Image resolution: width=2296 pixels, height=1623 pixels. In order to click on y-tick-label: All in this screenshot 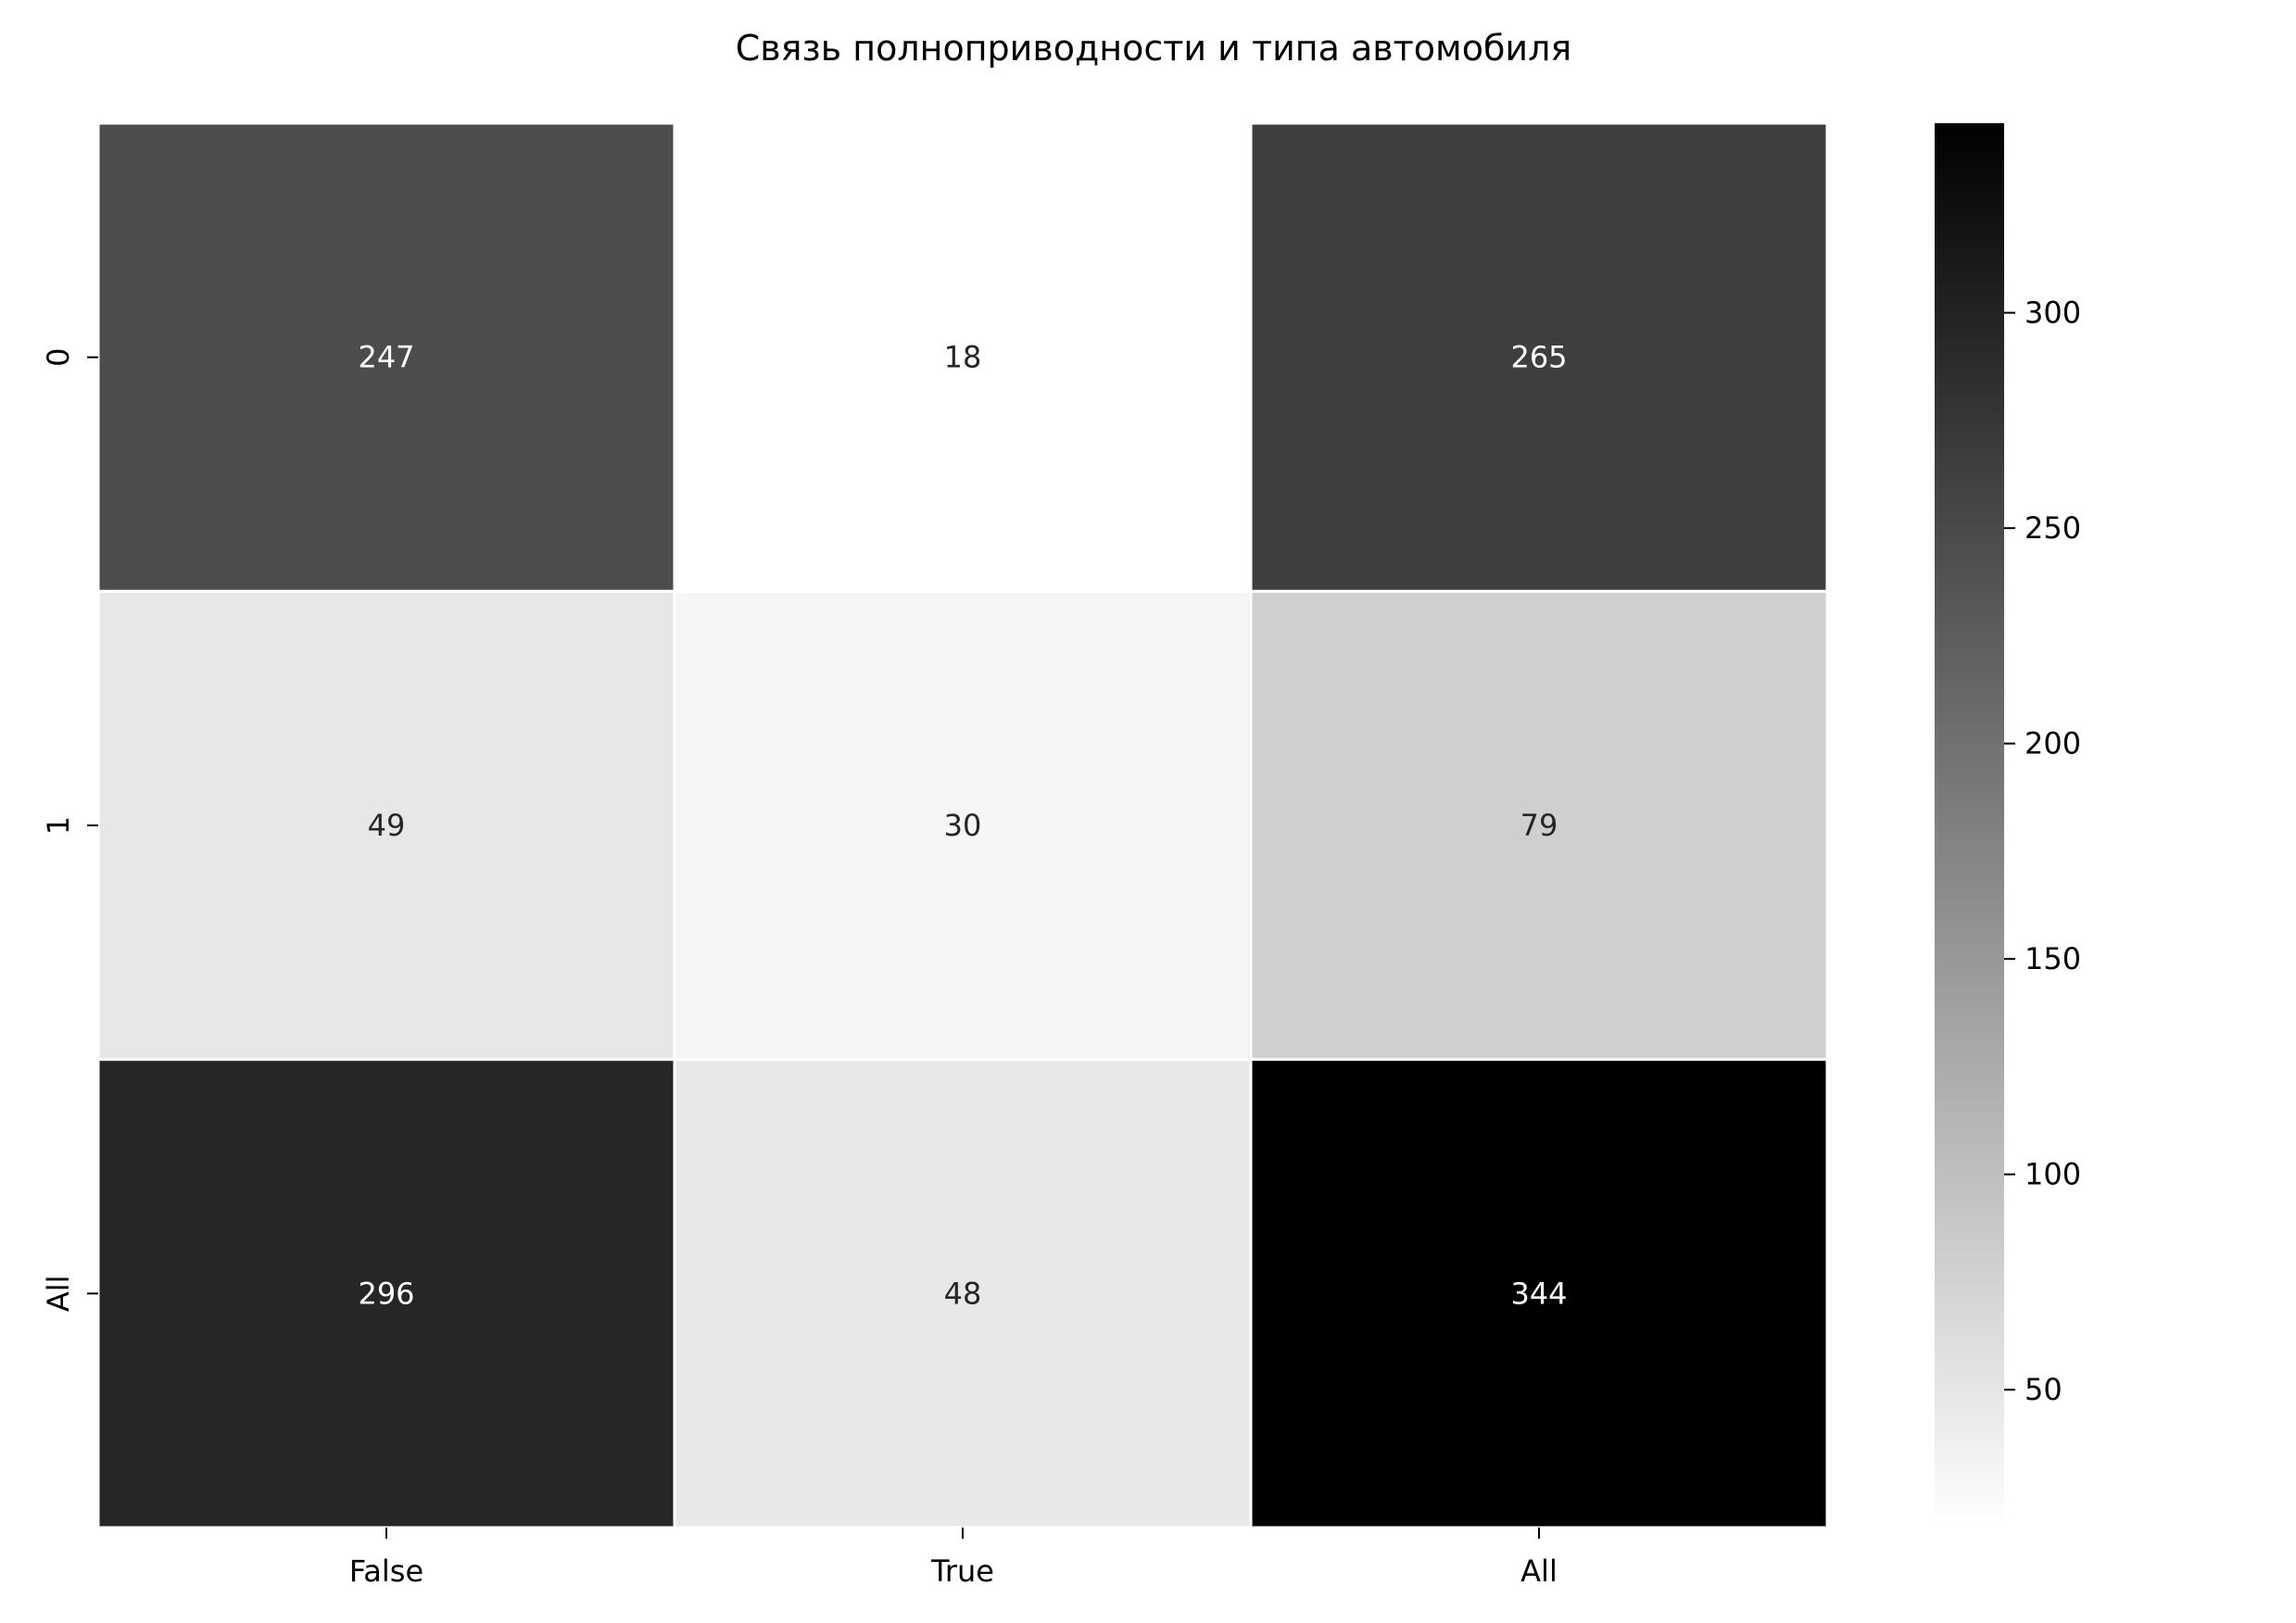, I will do `click(59, 1293)`.